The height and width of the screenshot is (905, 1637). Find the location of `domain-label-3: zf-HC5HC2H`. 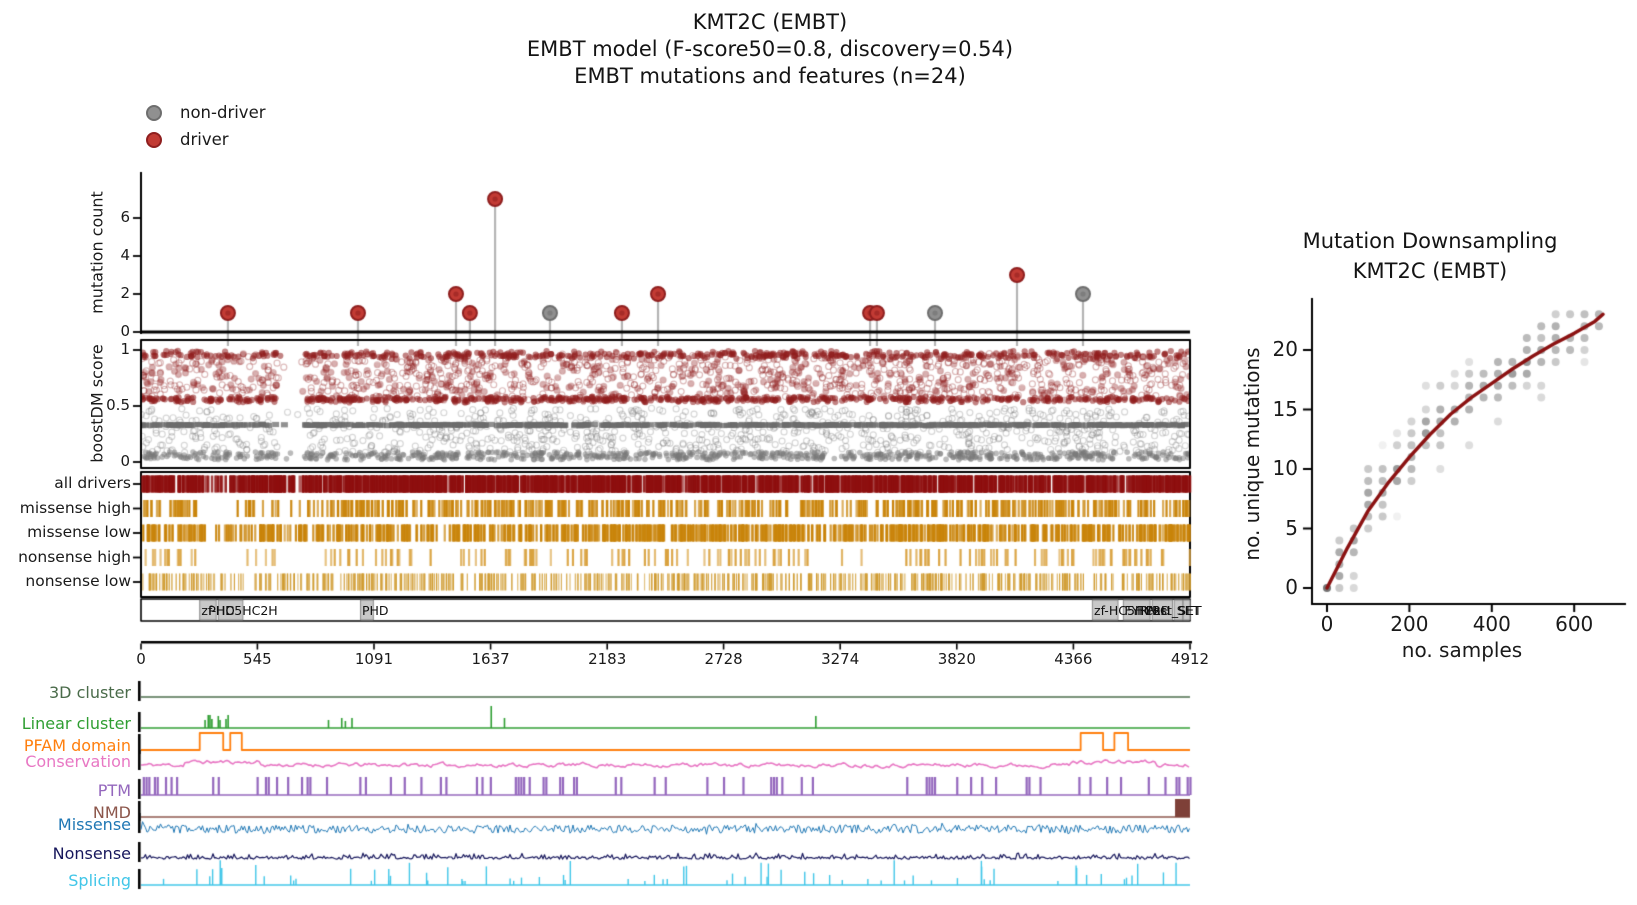

domain-label-3: zf-HC5HC2H is located at coordinates (1132, 610).